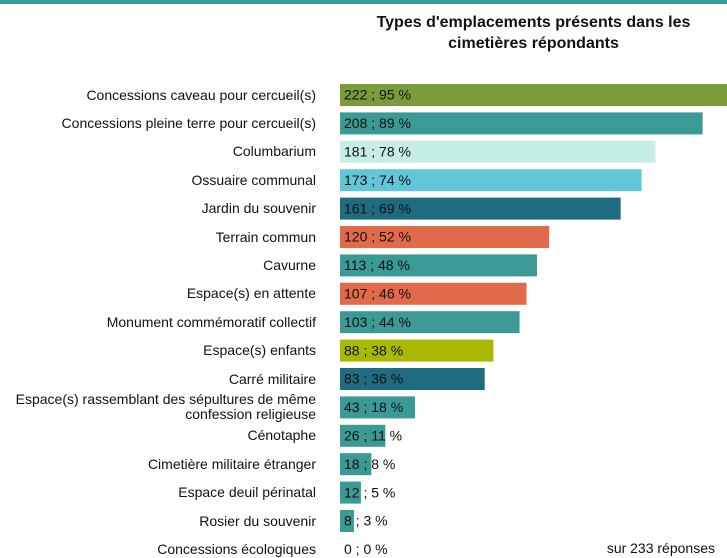  Describe the element at coordinates (369, 492) in the screenshot. I see `value-label: 12 ; 5 %` at that location.